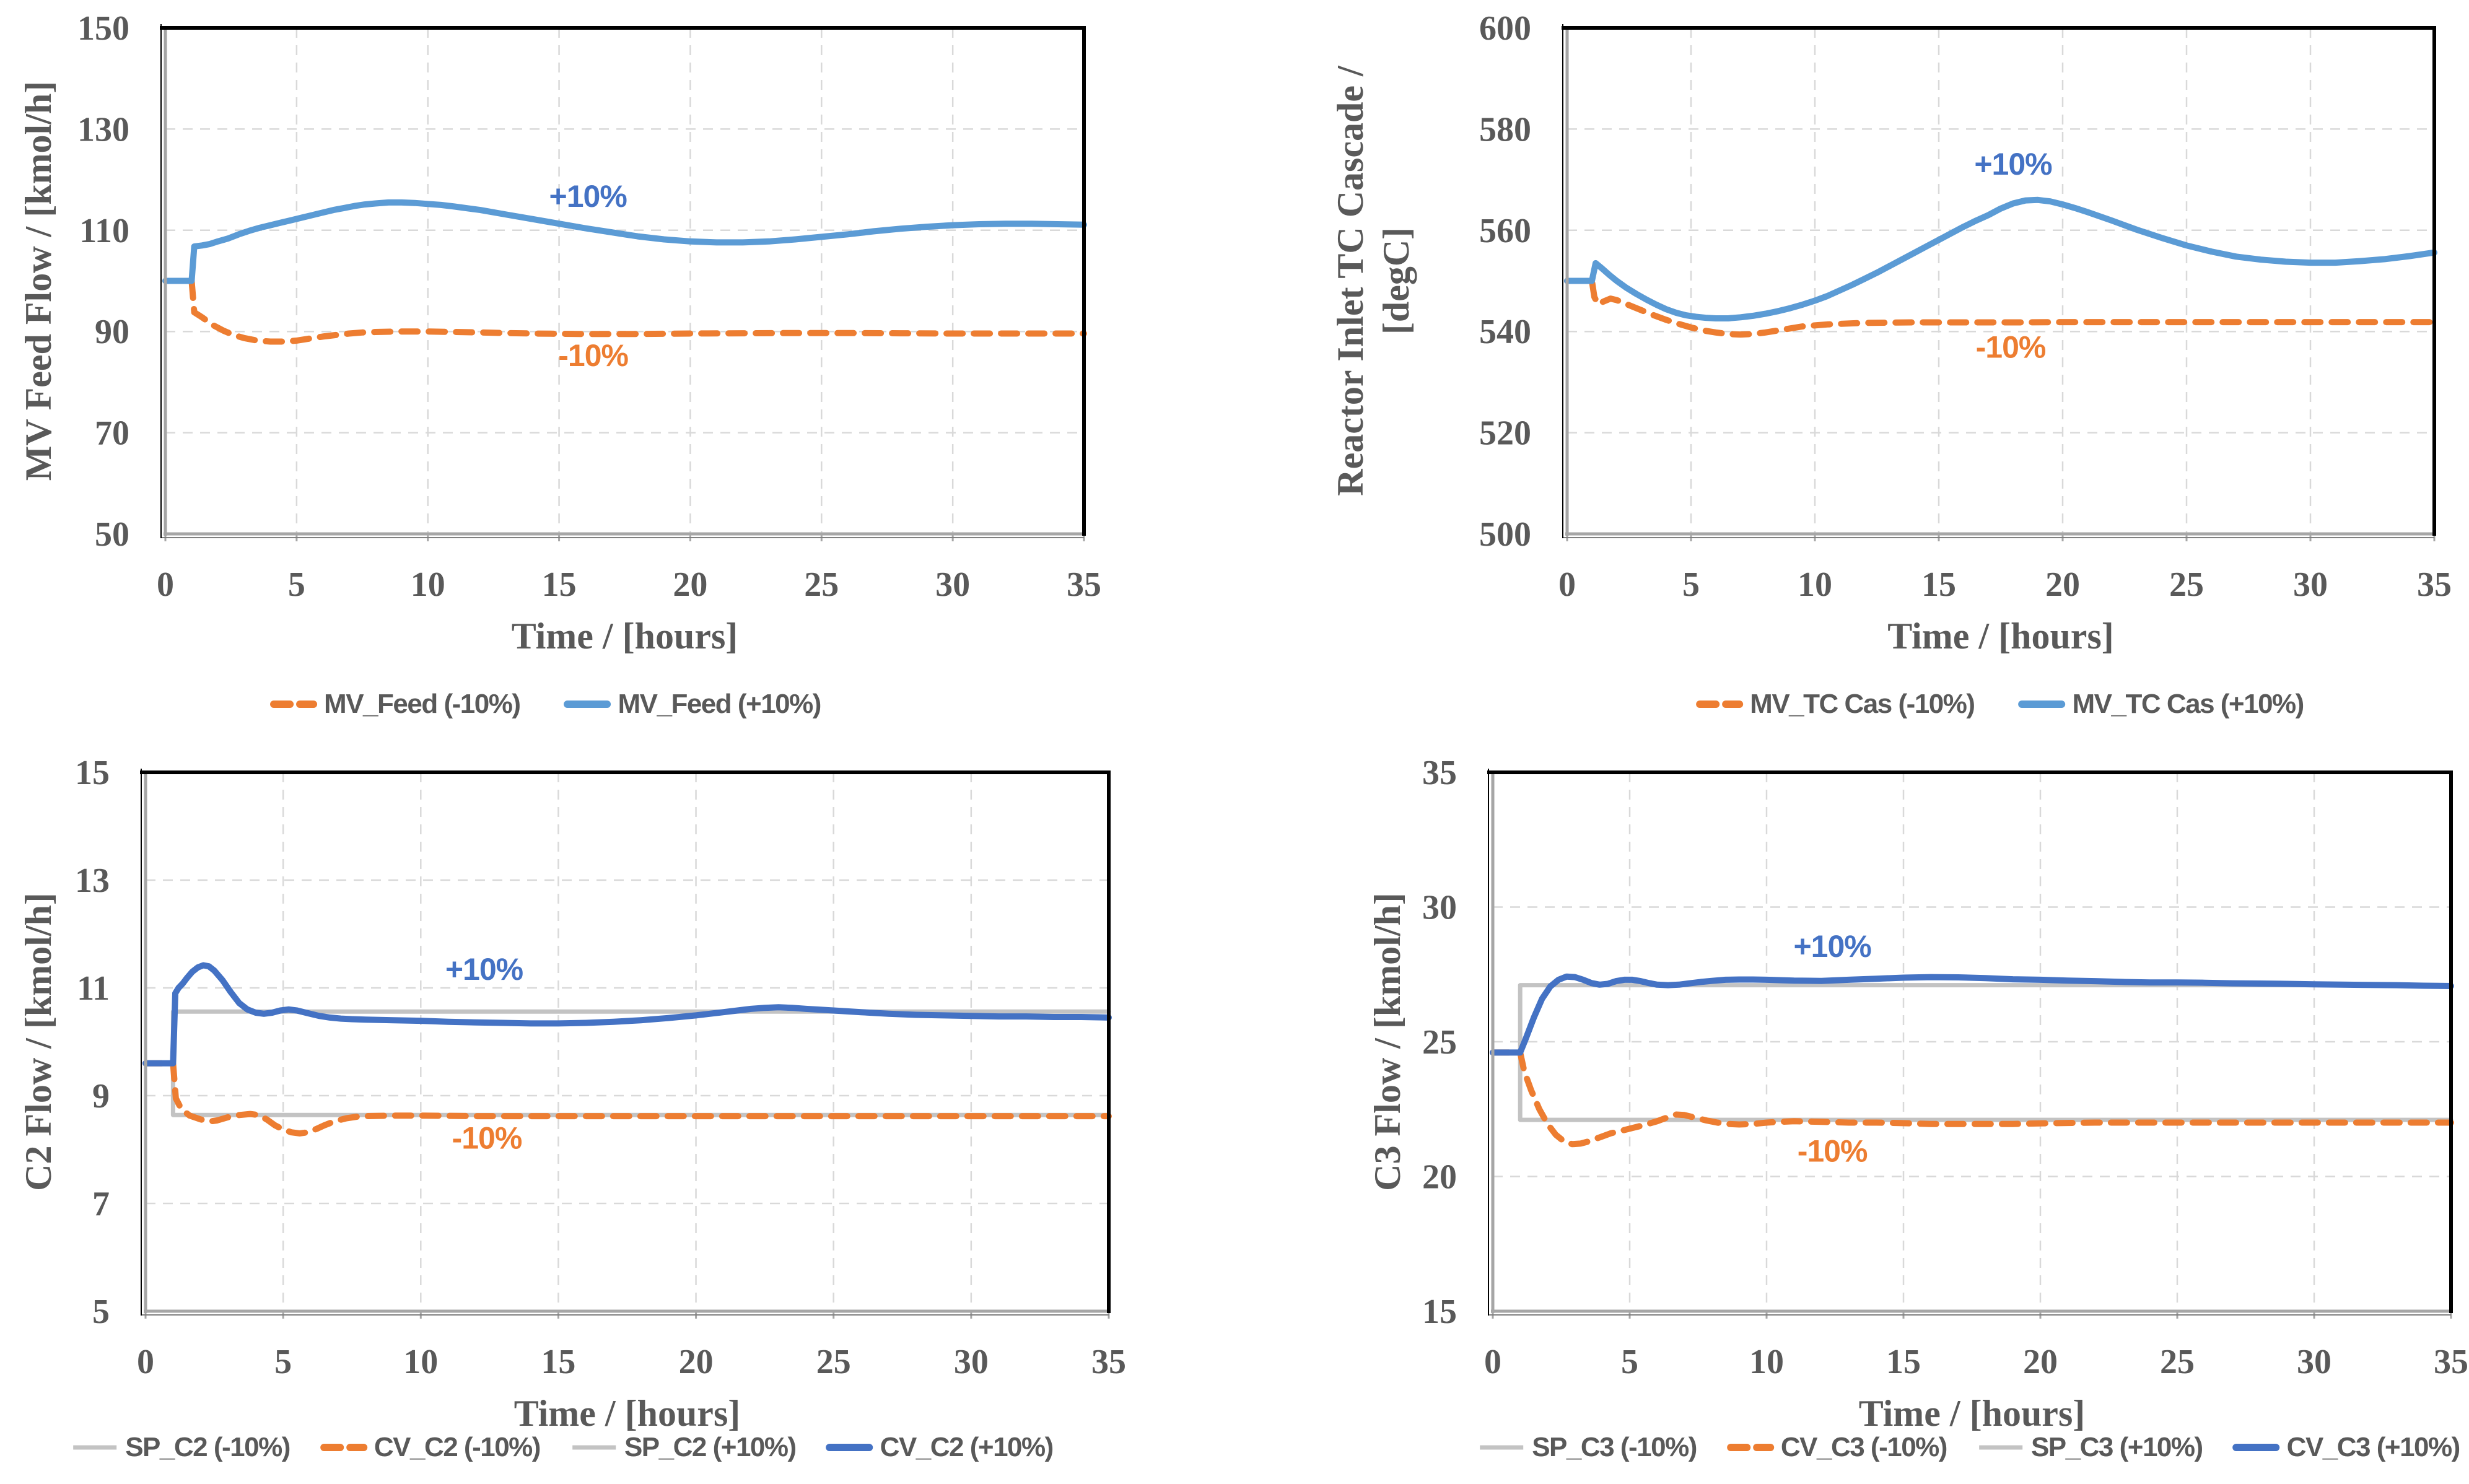  Describe the element at coordinates (1972, 1086) in the screenshot. I see `series-line-SP_C3 (-10%)` at that location.